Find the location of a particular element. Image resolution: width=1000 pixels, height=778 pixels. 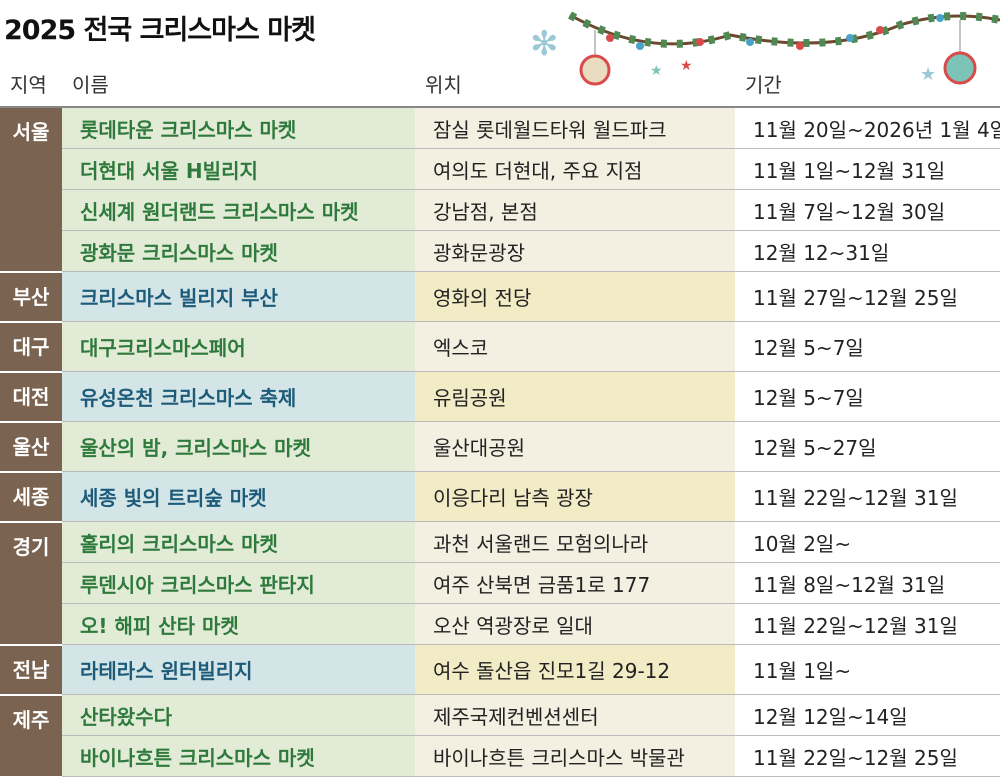

table-row: 대구 대구크리스마스페어 엑스코 12월 5~7일 is located at coordinates (500, 347).